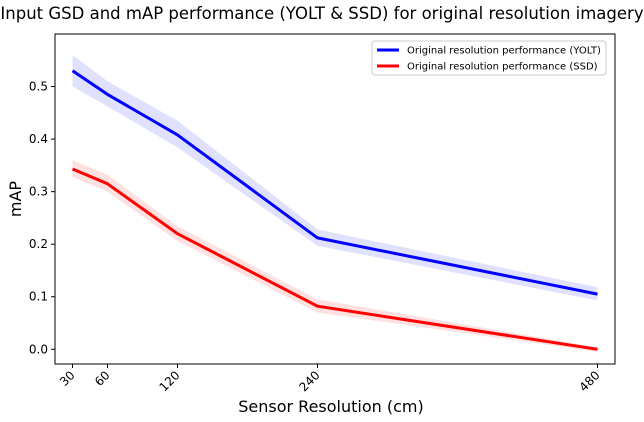  I want to click on x-tick-label: 240, so click(310, 381).